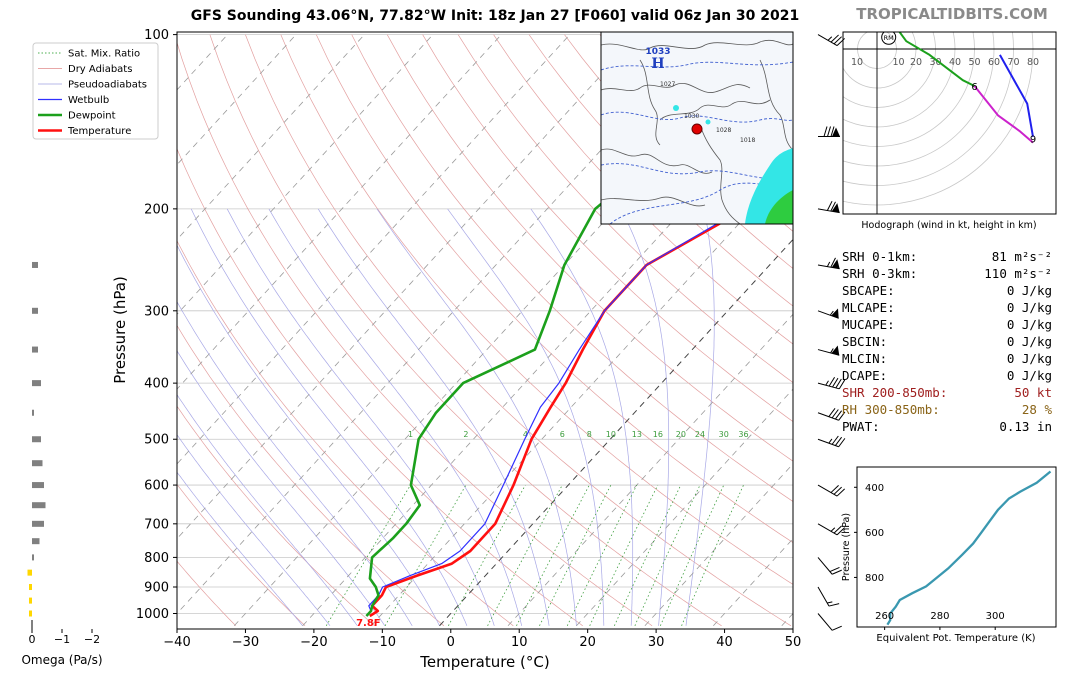 The image size is (1066, 673). I want to click on stat-label: SRH 0-3km:, so click(880, 273).